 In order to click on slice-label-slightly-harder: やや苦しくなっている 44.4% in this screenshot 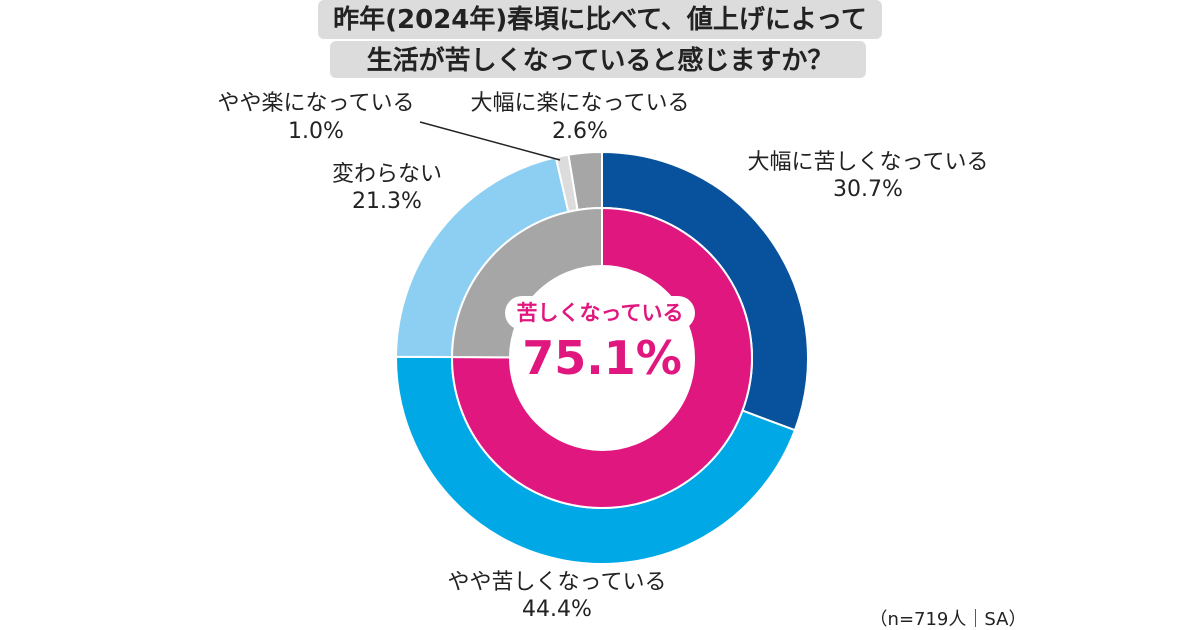, I will do `click(557, 596)`.